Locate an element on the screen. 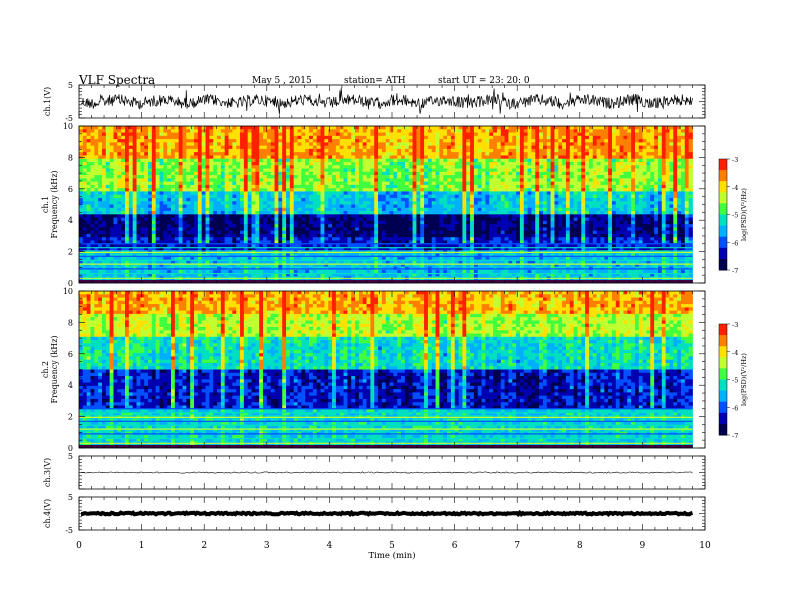 The width and height of the screenshot is (792, 612). y-axis-label: ch.2 is located at coordinates (45, 369).